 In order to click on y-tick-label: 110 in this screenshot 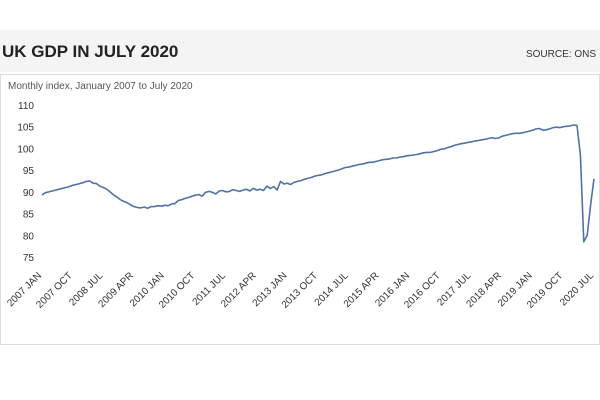, I will do `click(26, 106)`.